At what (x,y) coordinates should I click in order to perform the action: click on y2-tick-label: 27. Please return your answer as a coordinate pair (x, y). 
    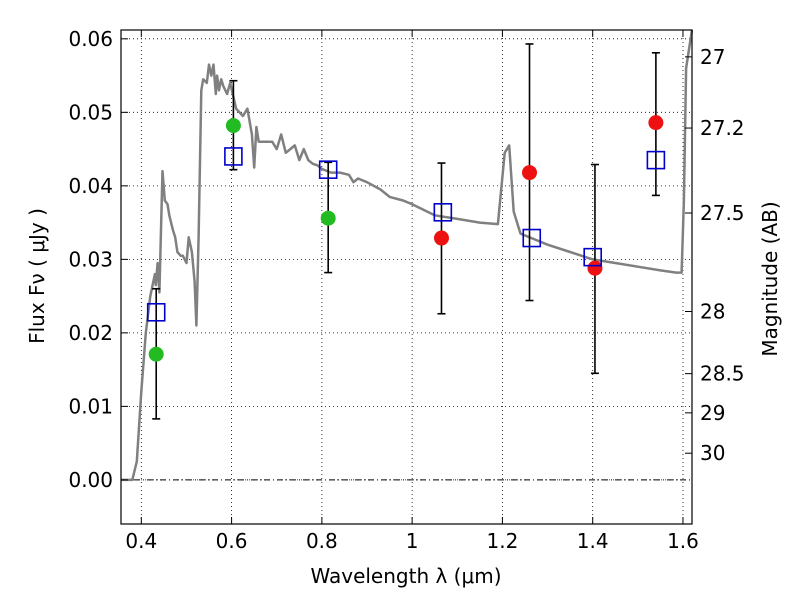
    Looking at the image, I should click on (712, 57).